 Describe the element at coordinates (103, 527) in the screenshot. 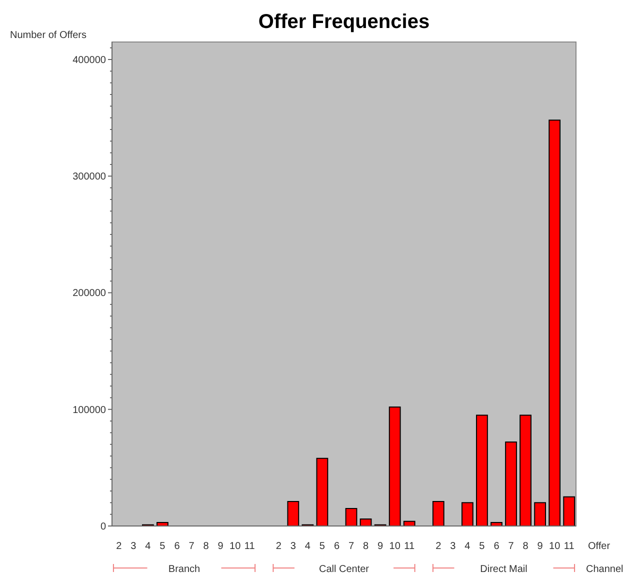

I see `y-tick-label: 0` at that location.